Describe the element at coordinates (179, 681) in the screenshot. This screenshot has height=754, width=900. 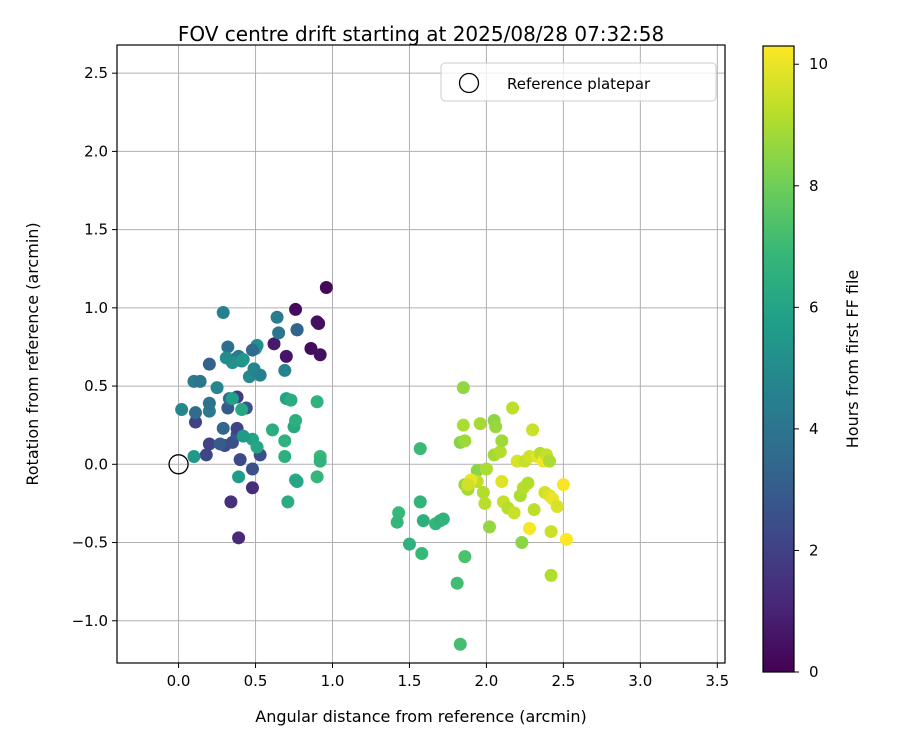
I see `x-tick-label: 0.0` at that location.